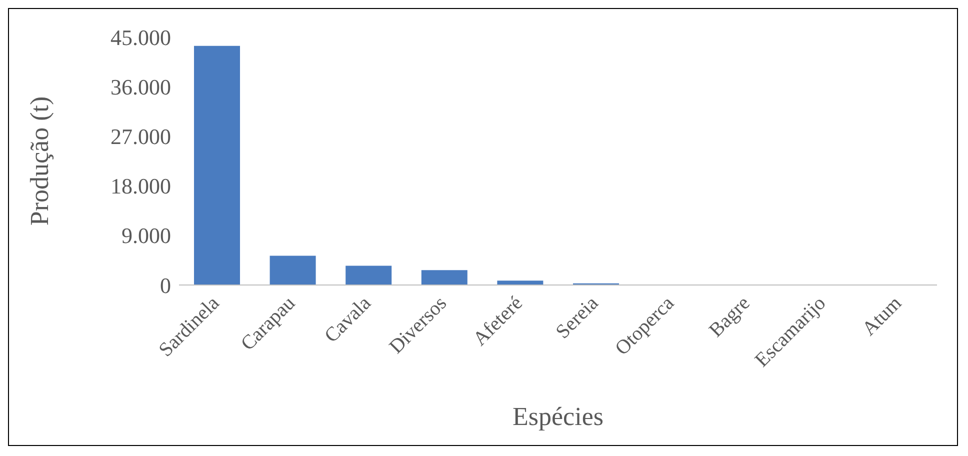  Describe the element at coordinates (140, 186) in the screenshot. I see `y-tick-label: 18.000` at that location.